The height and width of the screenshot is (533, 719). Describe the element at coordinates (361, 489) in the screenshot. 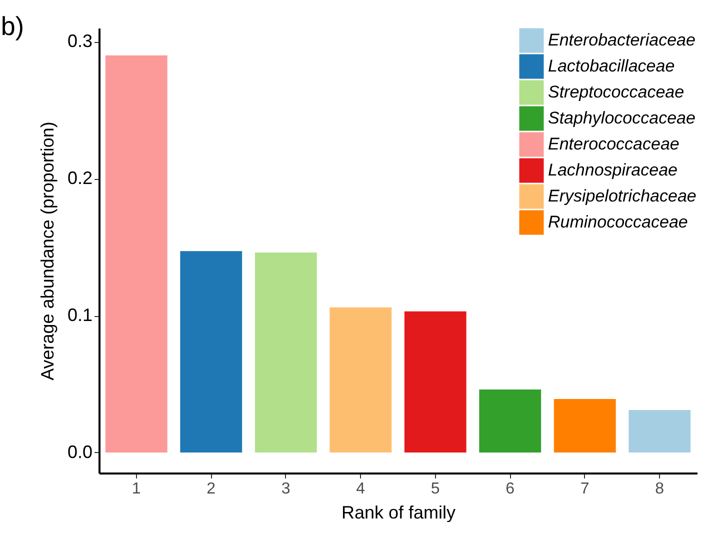

I see `x-tick-label: 4` at that location.